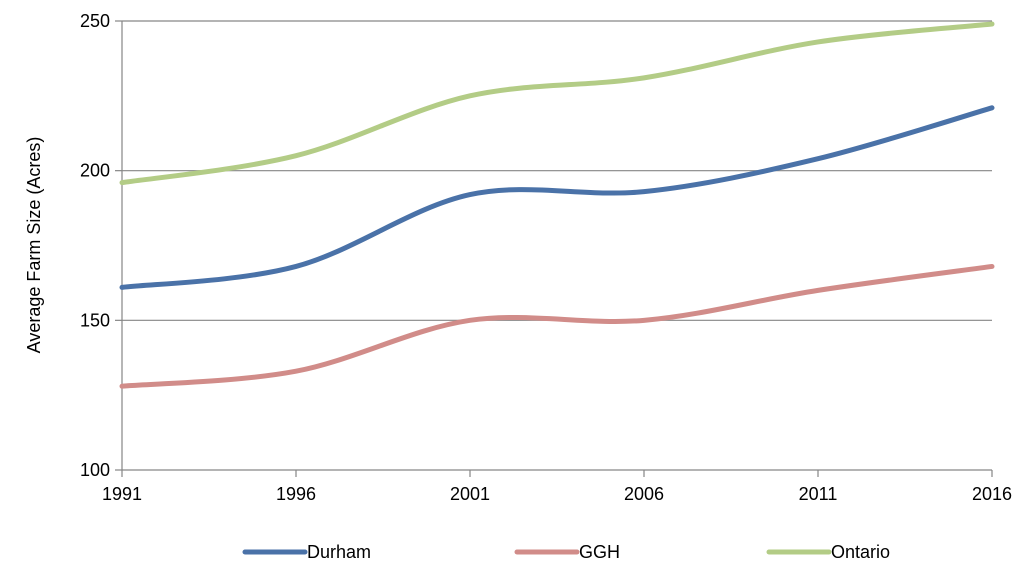 This screenshot has width=1022, height=575. What do you see at coordinates (101, 245) in the screenshot?
I see `y-tick-labels: 100 150 200 250` at bounding box center [101, 245].